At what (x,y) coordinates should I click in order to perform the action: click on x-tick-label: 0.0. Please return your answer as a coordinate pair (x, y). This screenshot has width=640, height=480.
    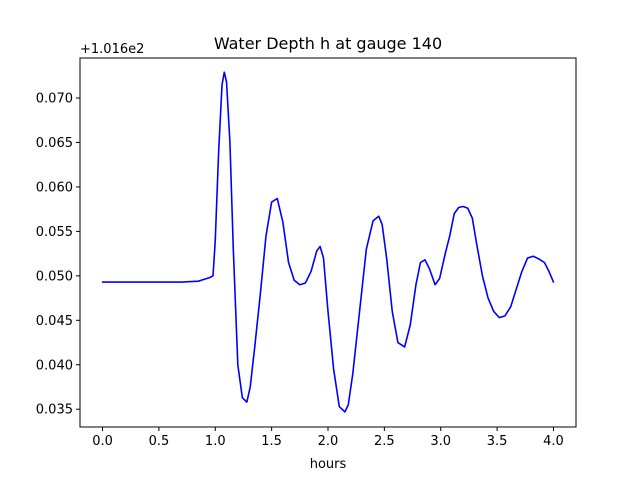
    Looking at the image, I should click on (102, 441).